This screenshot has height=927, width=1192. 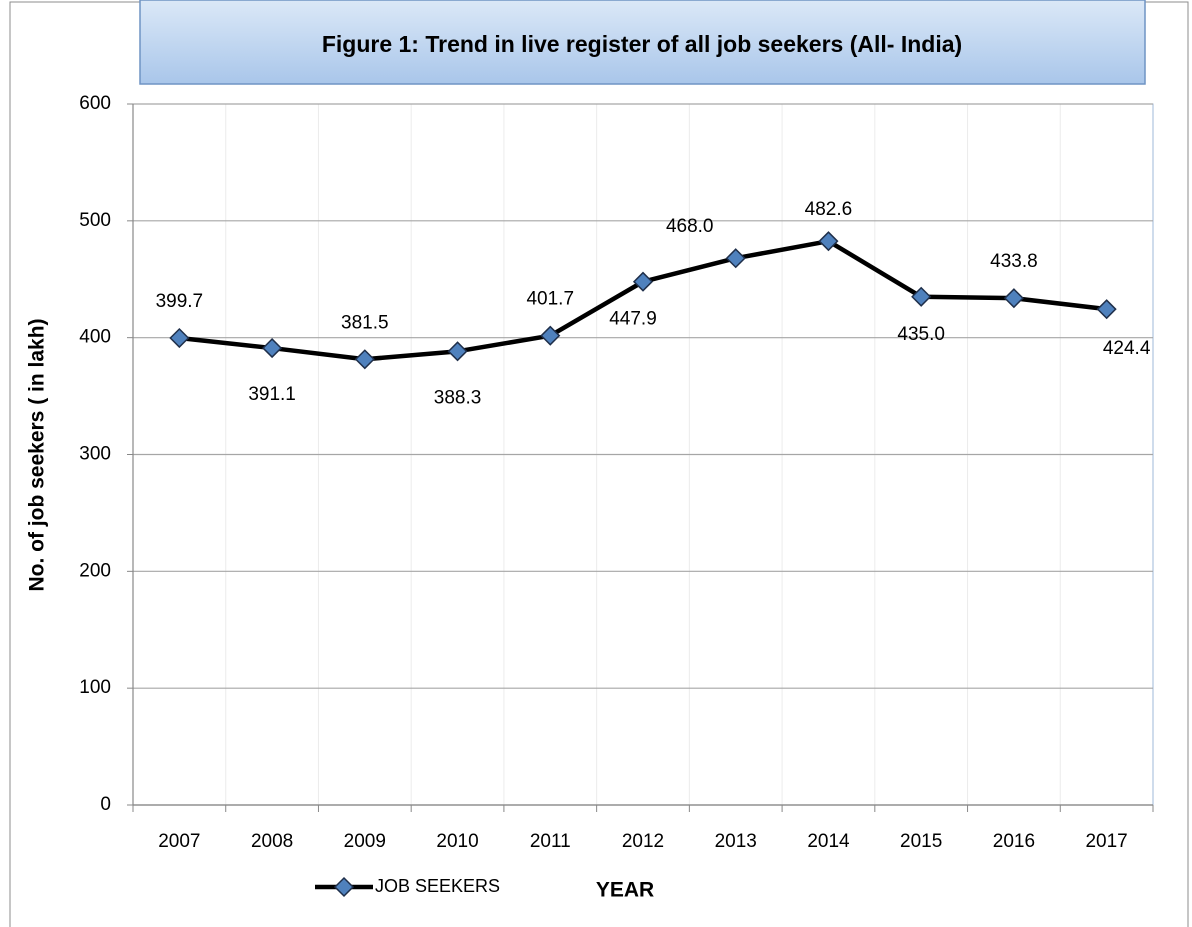 I want to click on data-label: 468.0, so click(x=690, y=226).